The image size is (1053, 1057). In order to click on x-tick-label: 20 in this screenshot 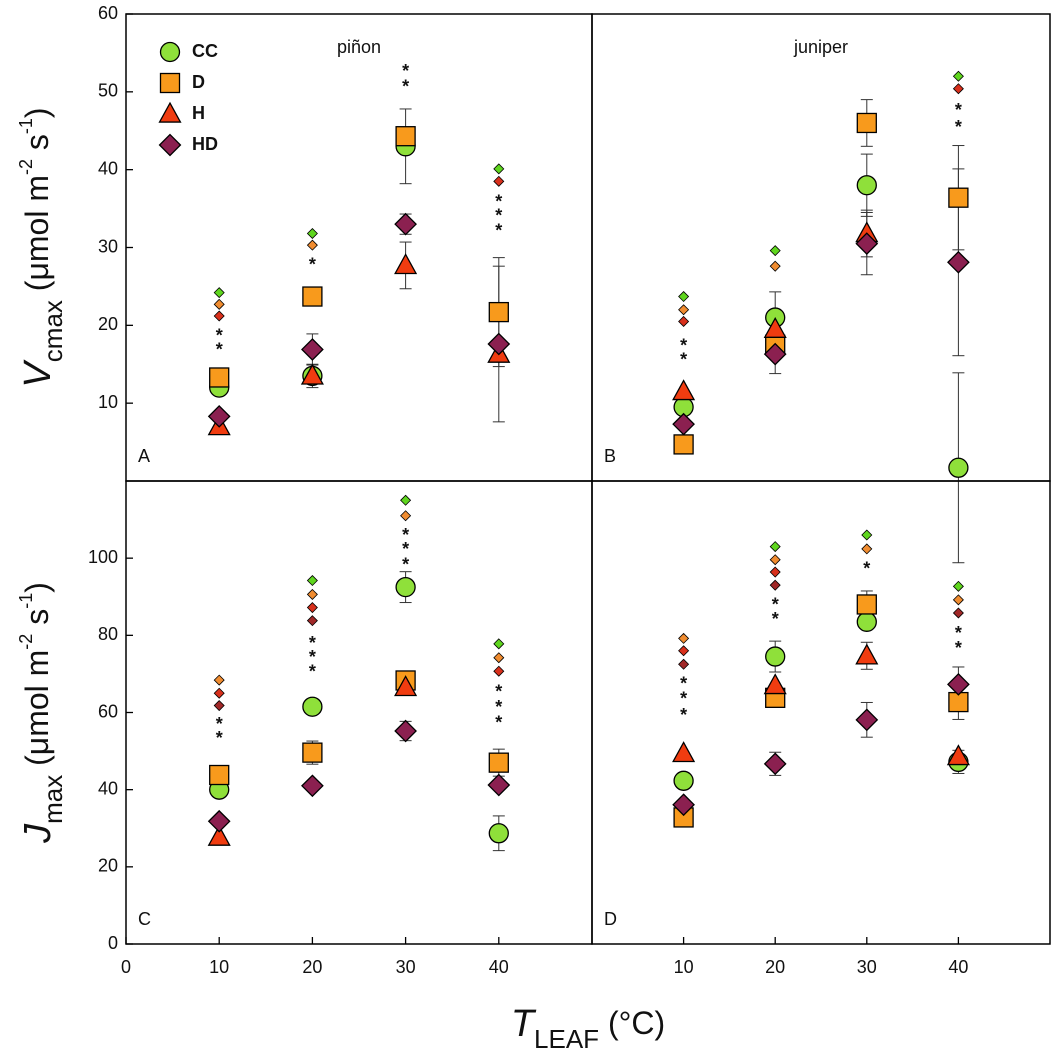, I will do `click(775, 967)`.